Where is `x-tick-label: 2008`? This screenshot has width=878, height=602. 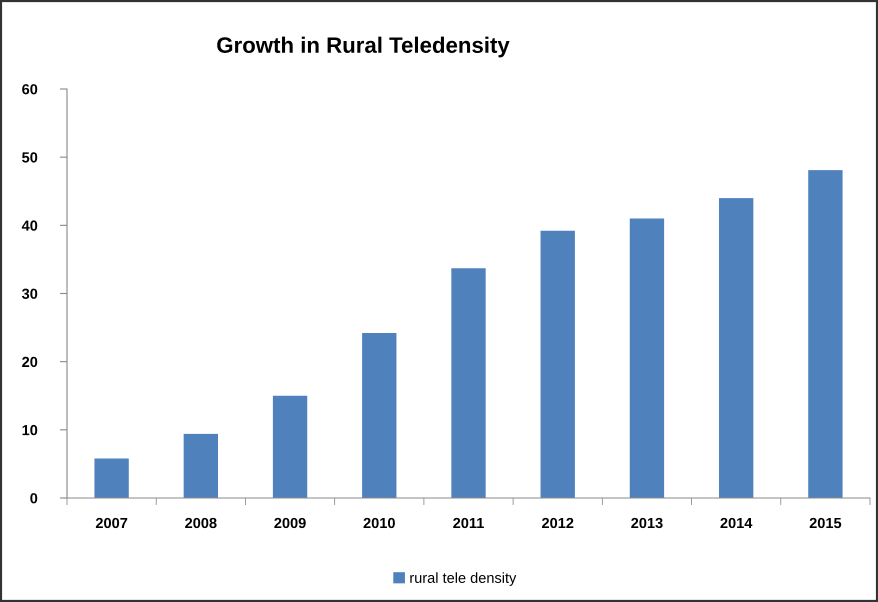 x-tick-label: 2008 is located at coordinates (201, 523).